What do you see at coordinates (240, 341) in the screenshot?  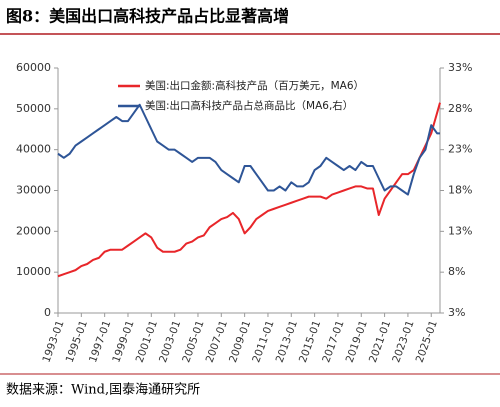 I see `x-tick-label: 2009-01` at bounding box center [240, 341].